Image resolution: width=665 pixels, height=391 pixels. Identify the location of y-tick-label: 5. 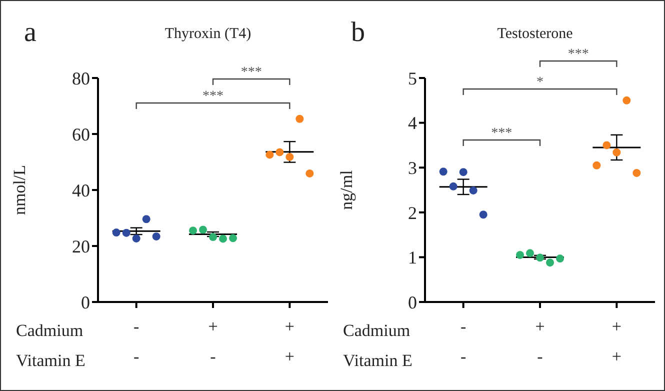
(412, 78).